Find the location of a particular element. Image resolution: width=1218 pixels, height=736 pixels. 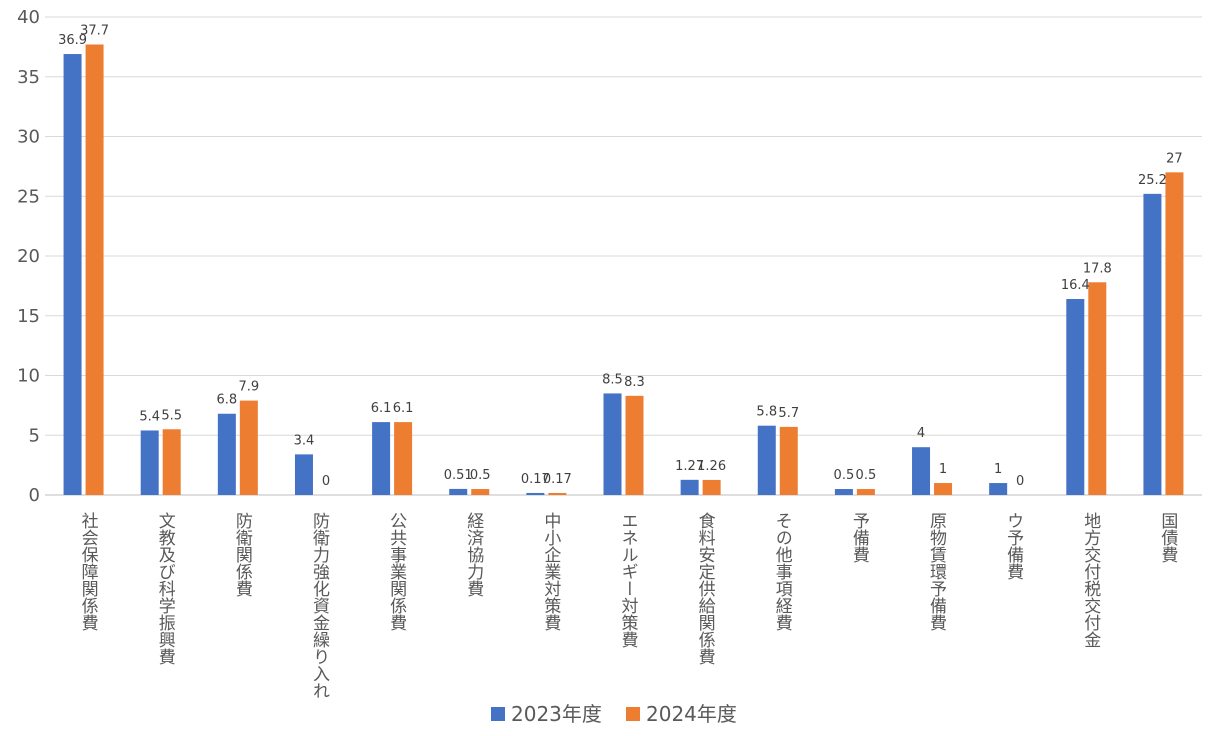

data-label: 5.7 is located at coordinates (788, 413).